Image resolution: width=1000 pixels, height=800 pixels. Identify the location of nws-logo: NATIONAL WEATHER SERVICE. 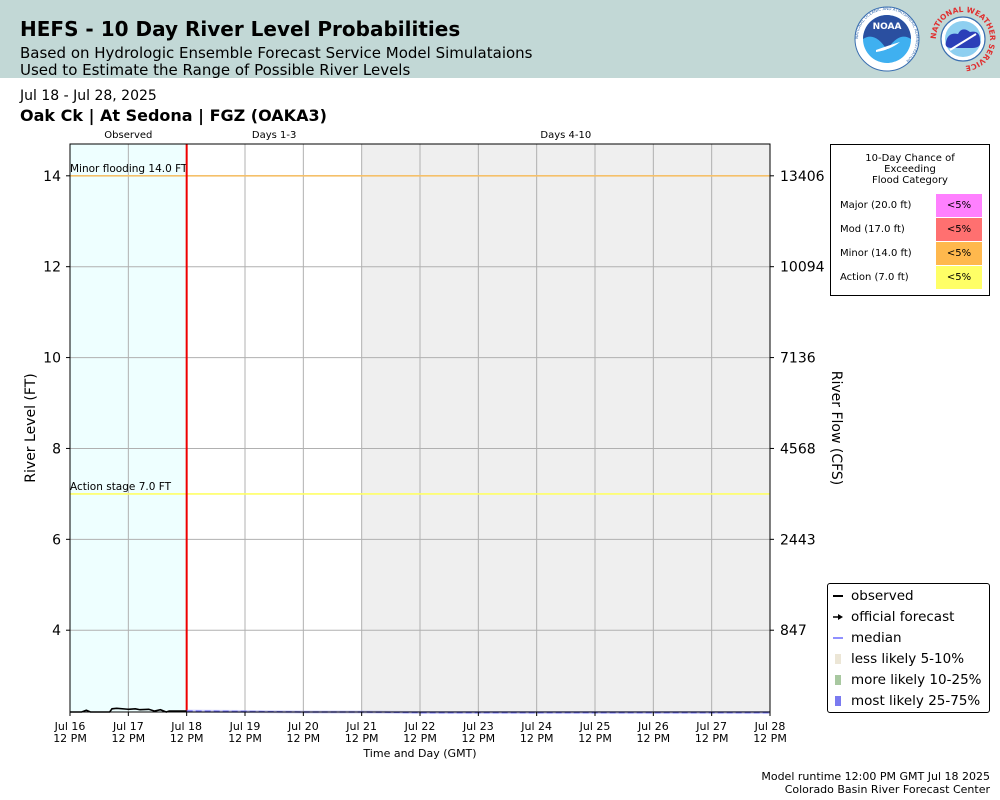
(963, 39).